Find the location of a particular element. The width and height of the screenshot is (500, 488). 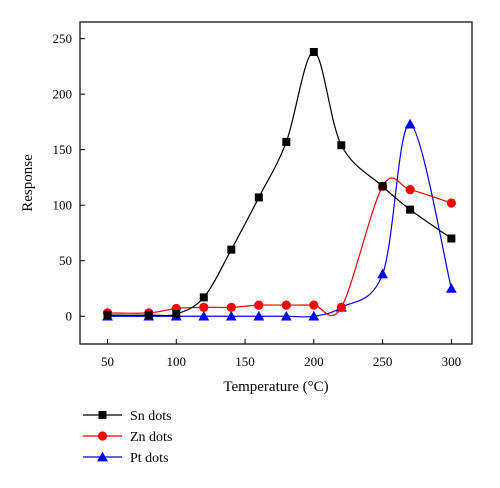

x-tick-label: 250 is located at coordinates (383, 361).